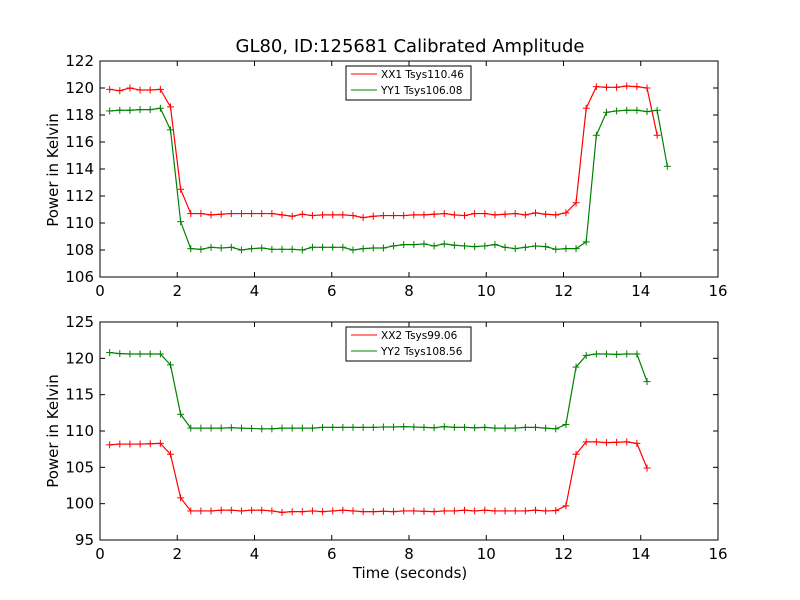 The height and width of the screenshot is (600, 800). I want to click on x-axis-label: Time (seconds), so click(410, 573).